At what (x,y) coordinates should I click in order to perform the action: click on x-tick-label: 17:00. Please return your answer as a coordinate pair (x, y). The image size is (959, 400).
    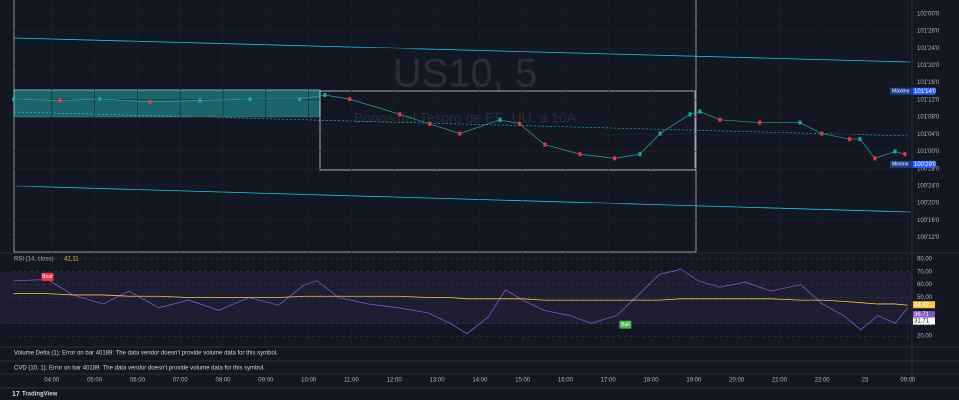
    Looking at the image, I should click on (609, 381).